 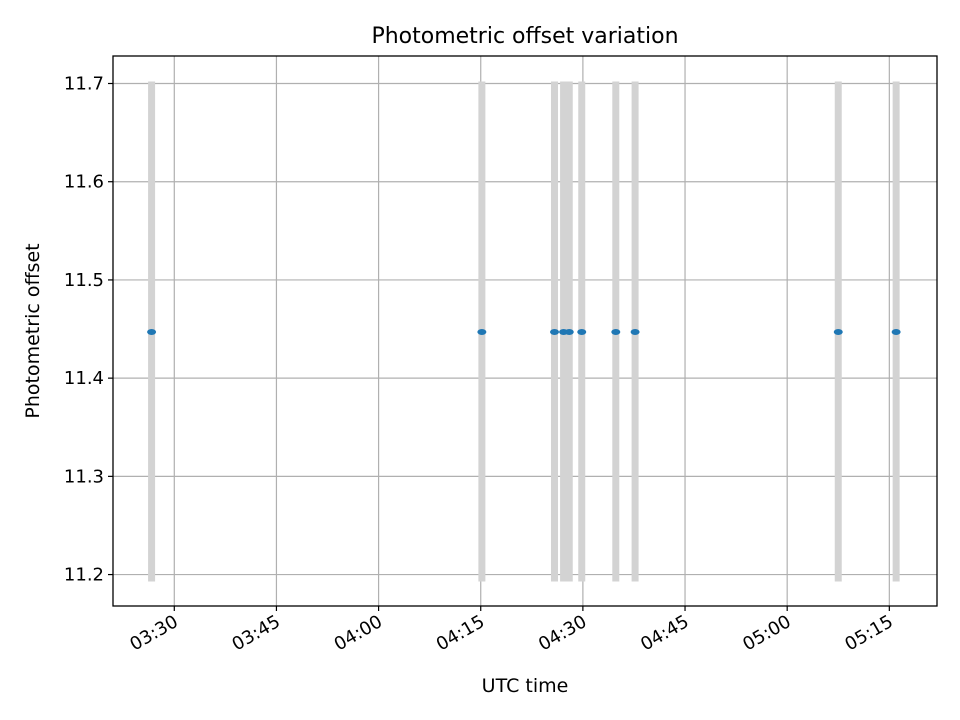 I want to click on y-axis-label: Photometric offset, so click(x=33, y=330).